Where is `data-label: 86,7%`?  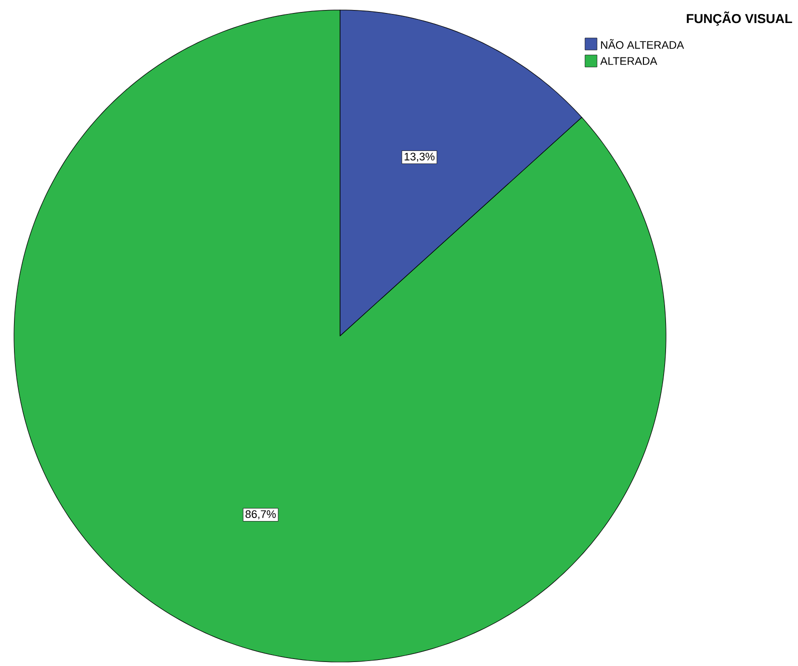
data-label: 86,7% is located at coordinates (261, 515).